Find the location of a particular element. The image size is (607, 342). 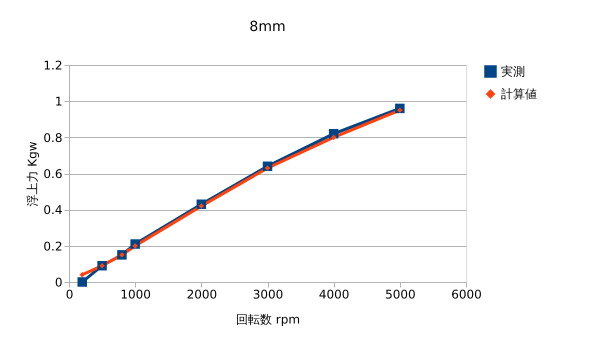

x-tick-label: 6000 is located at coordinates (466, 295).